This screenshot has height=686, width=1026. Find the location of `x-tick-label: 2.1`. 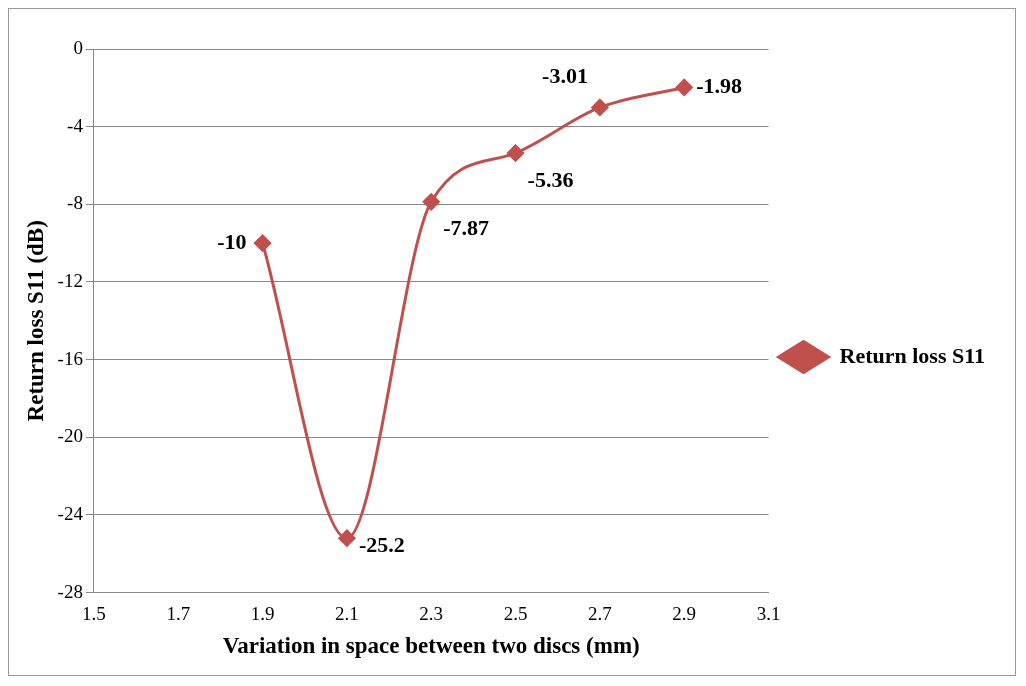

x-tick-label: 2.1 is located at coordinates (347, 613).